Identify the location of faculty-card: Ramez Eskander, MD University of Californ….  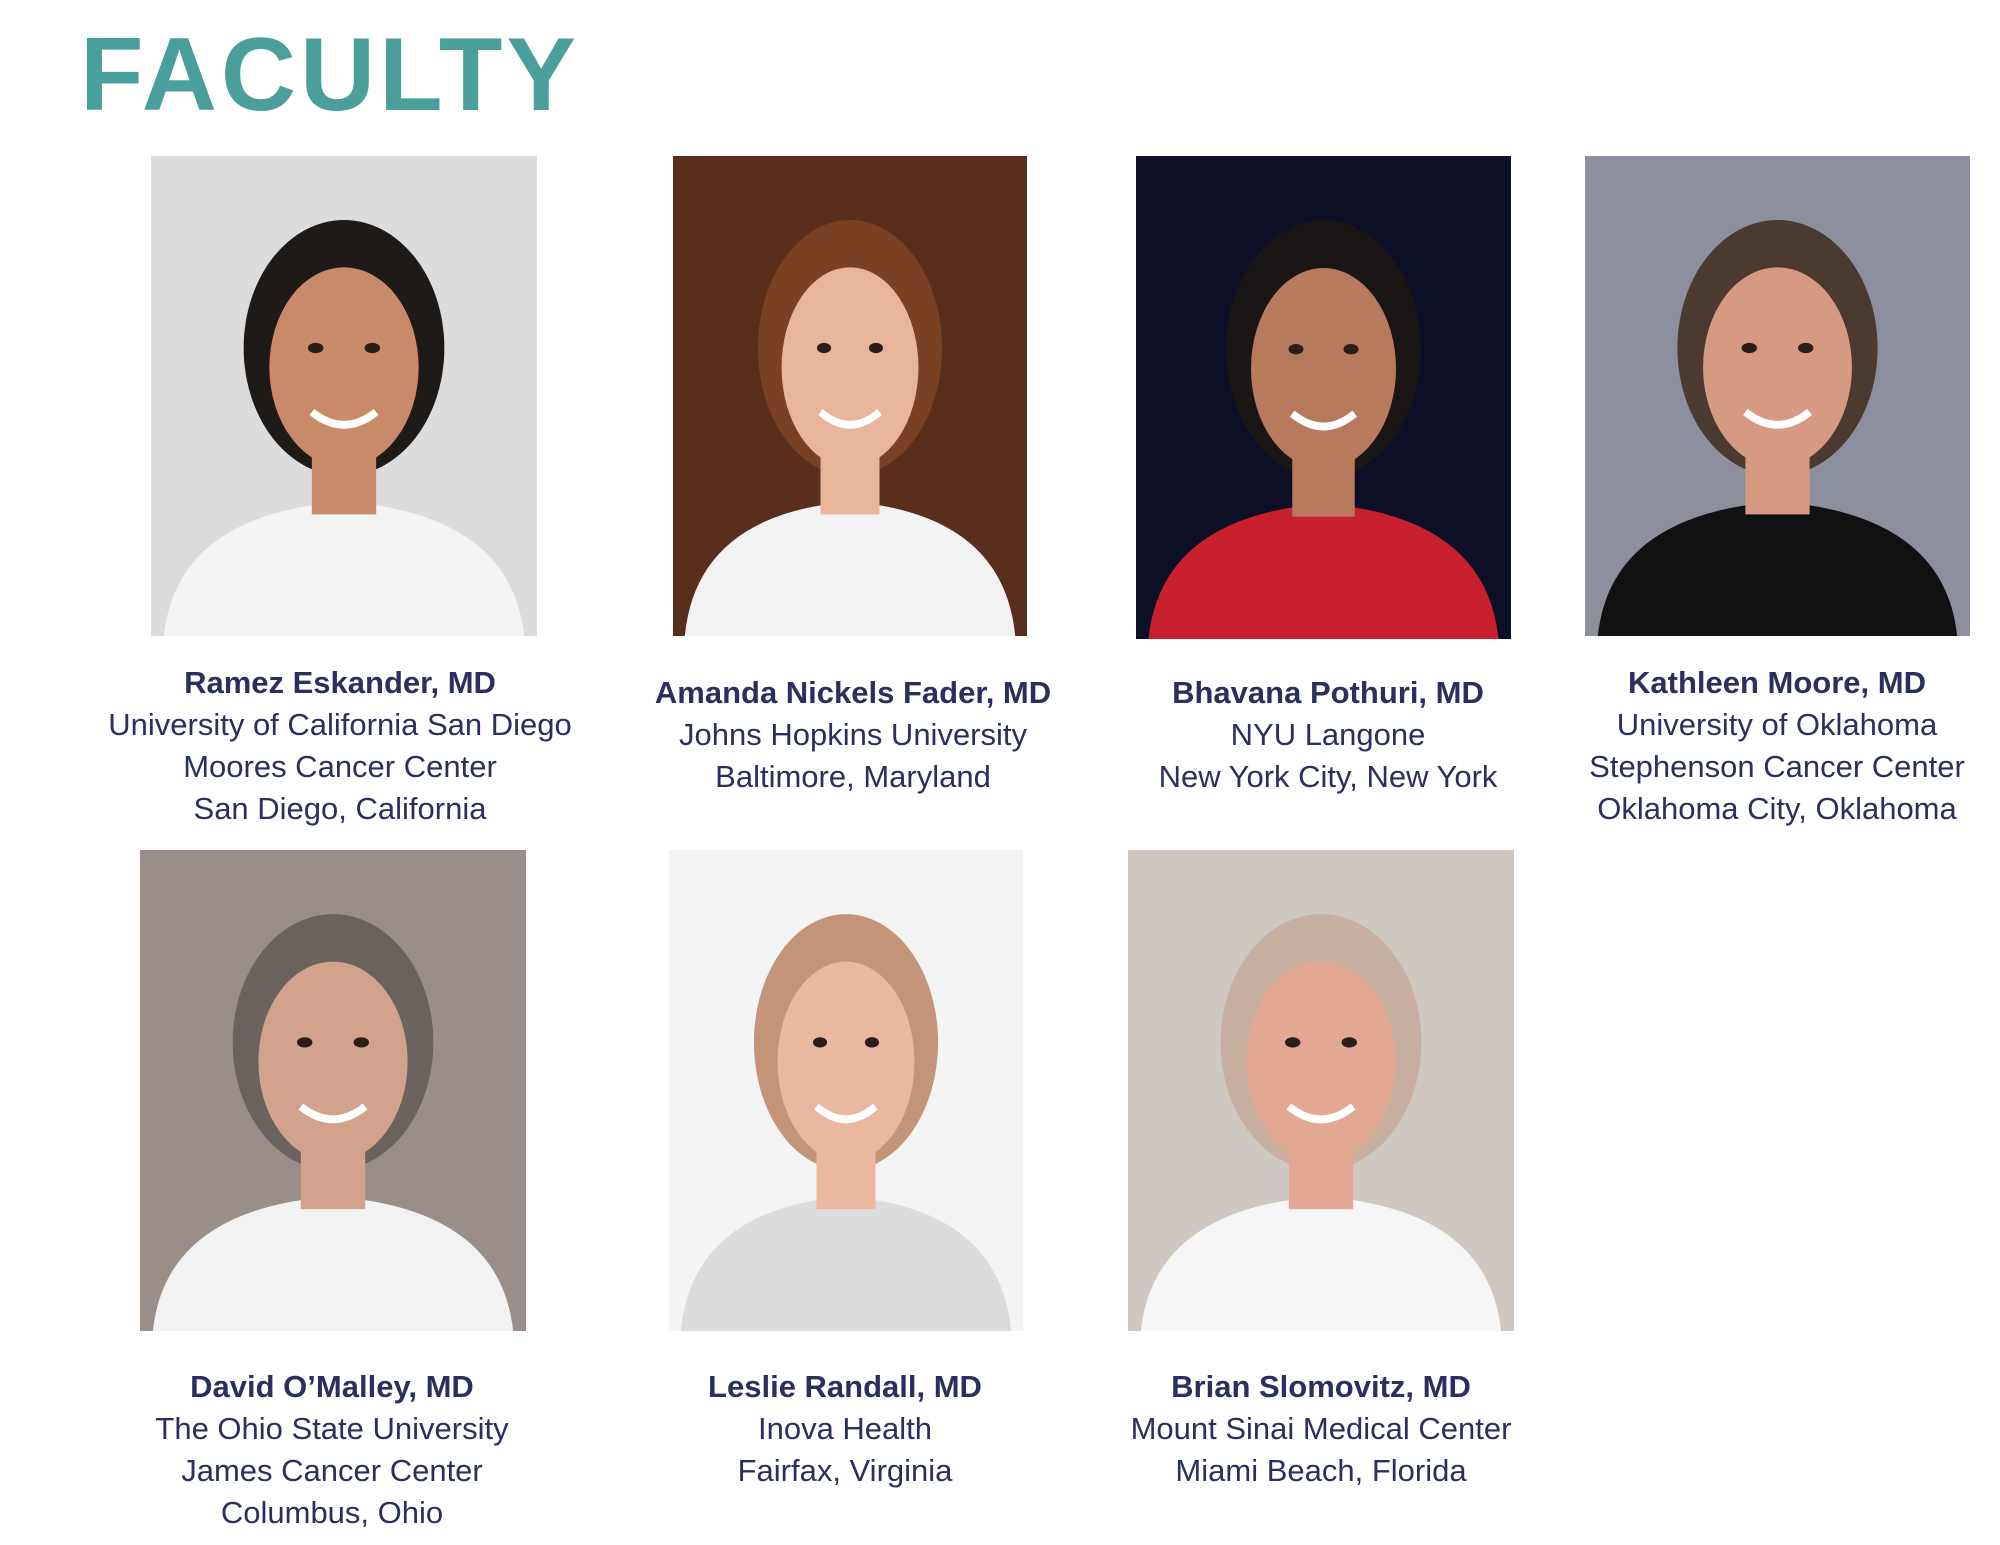
(340, 746).